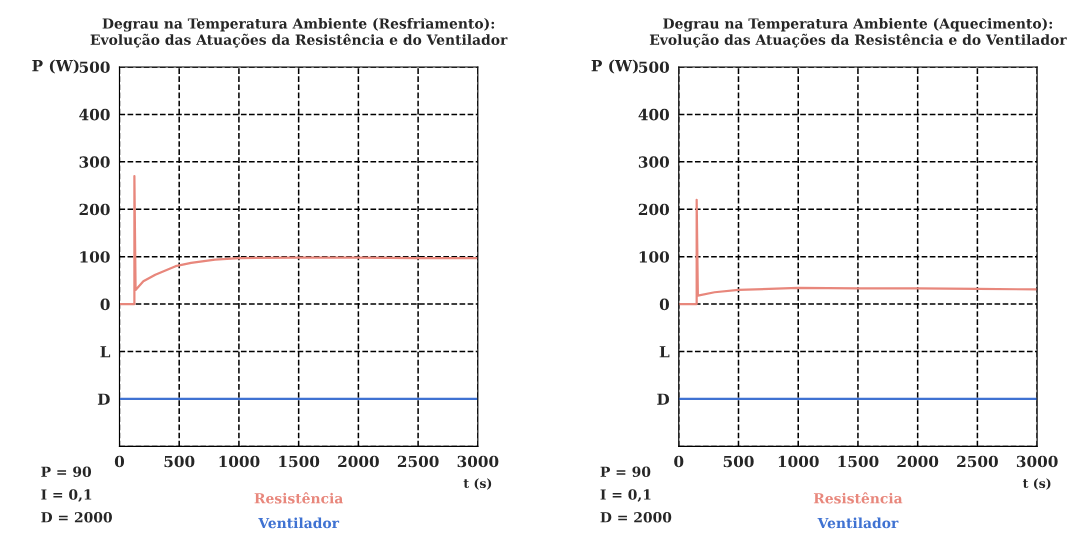 This screenshot has width=1086, height=558. Describe the element at coordinates (299, 32) in the screenshot. I see `chart-title: Degrau na Temperatura Ambiente (Resfriamento): Evolução das Atuações da Resistência e do Ventilador` at that location.